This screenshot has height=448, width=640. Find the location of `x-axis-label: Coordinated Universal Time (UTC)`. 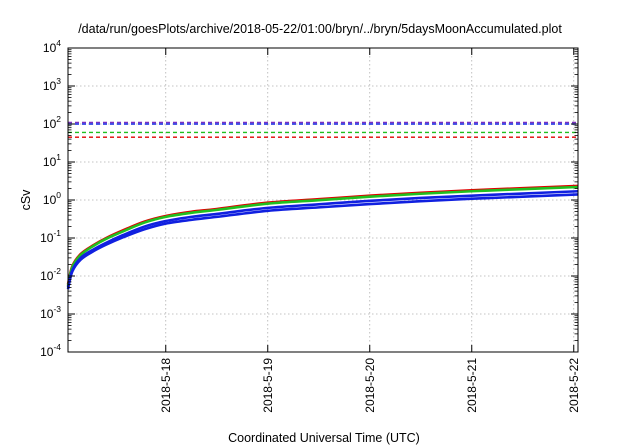

x-axis-label: Coordinated Universal Time (UTC) is located at coordinates (324, 438).